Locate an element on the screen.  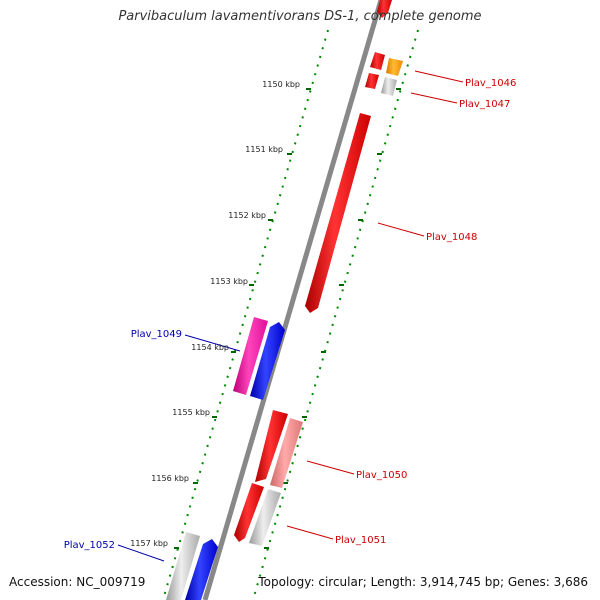
gene-label-plav-1046: Plav_1046 is located at coordinates (490, 83).